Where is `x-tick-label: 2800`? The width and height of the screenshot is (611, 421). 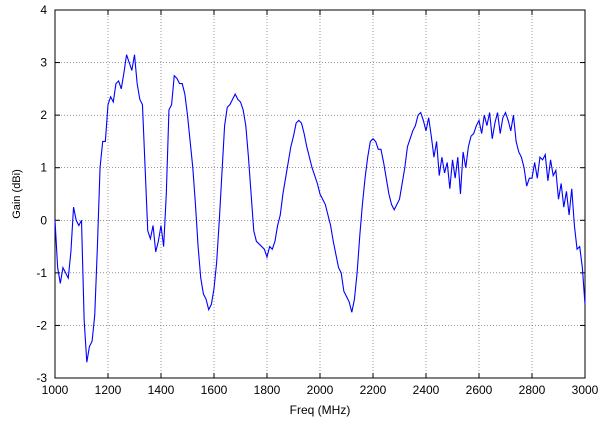
x-tick-label: 2800 is located at coordinates (532, 390).